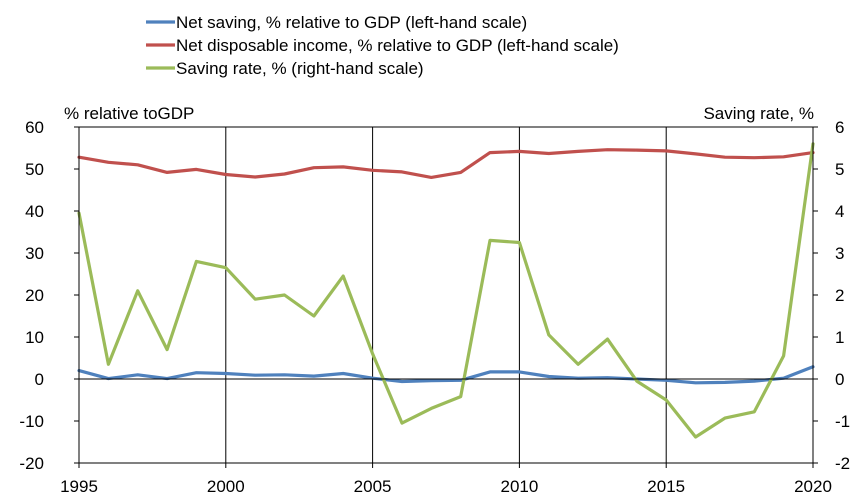  What do you see at coordinates (446, 375) in the screenshot?
I see `series-line-net-saving` at bounding box center [446, 375].